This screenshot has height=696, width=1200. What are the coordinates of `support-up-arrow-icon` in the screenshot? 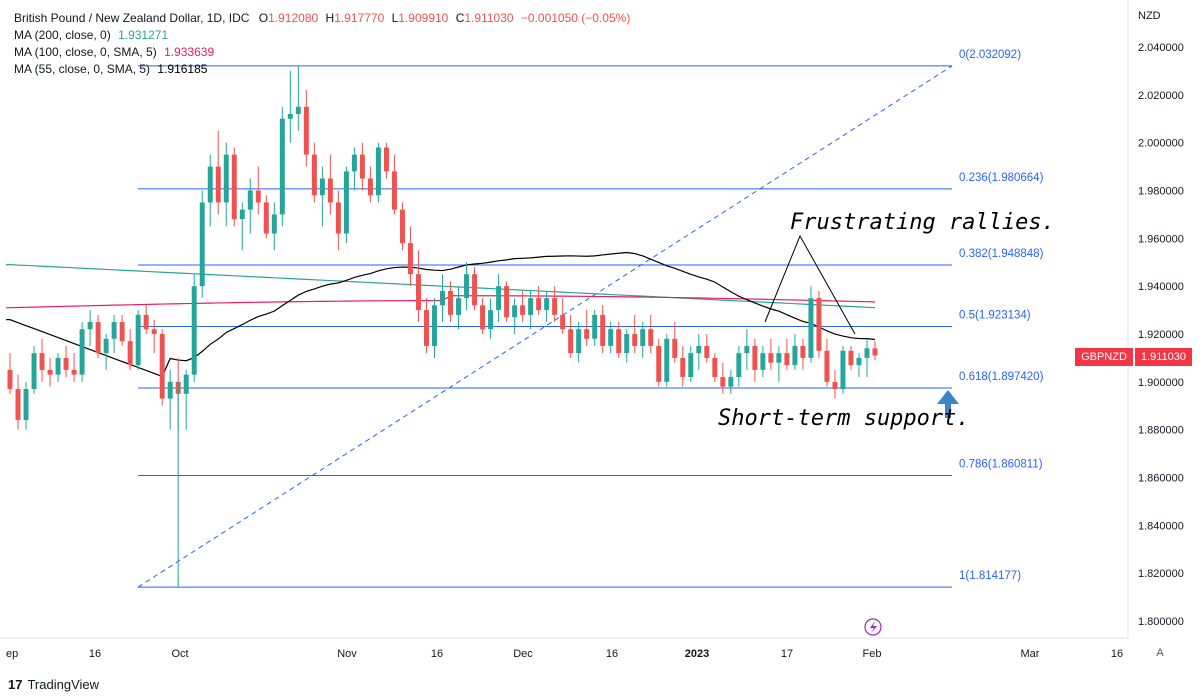 It's located at (948, 404).